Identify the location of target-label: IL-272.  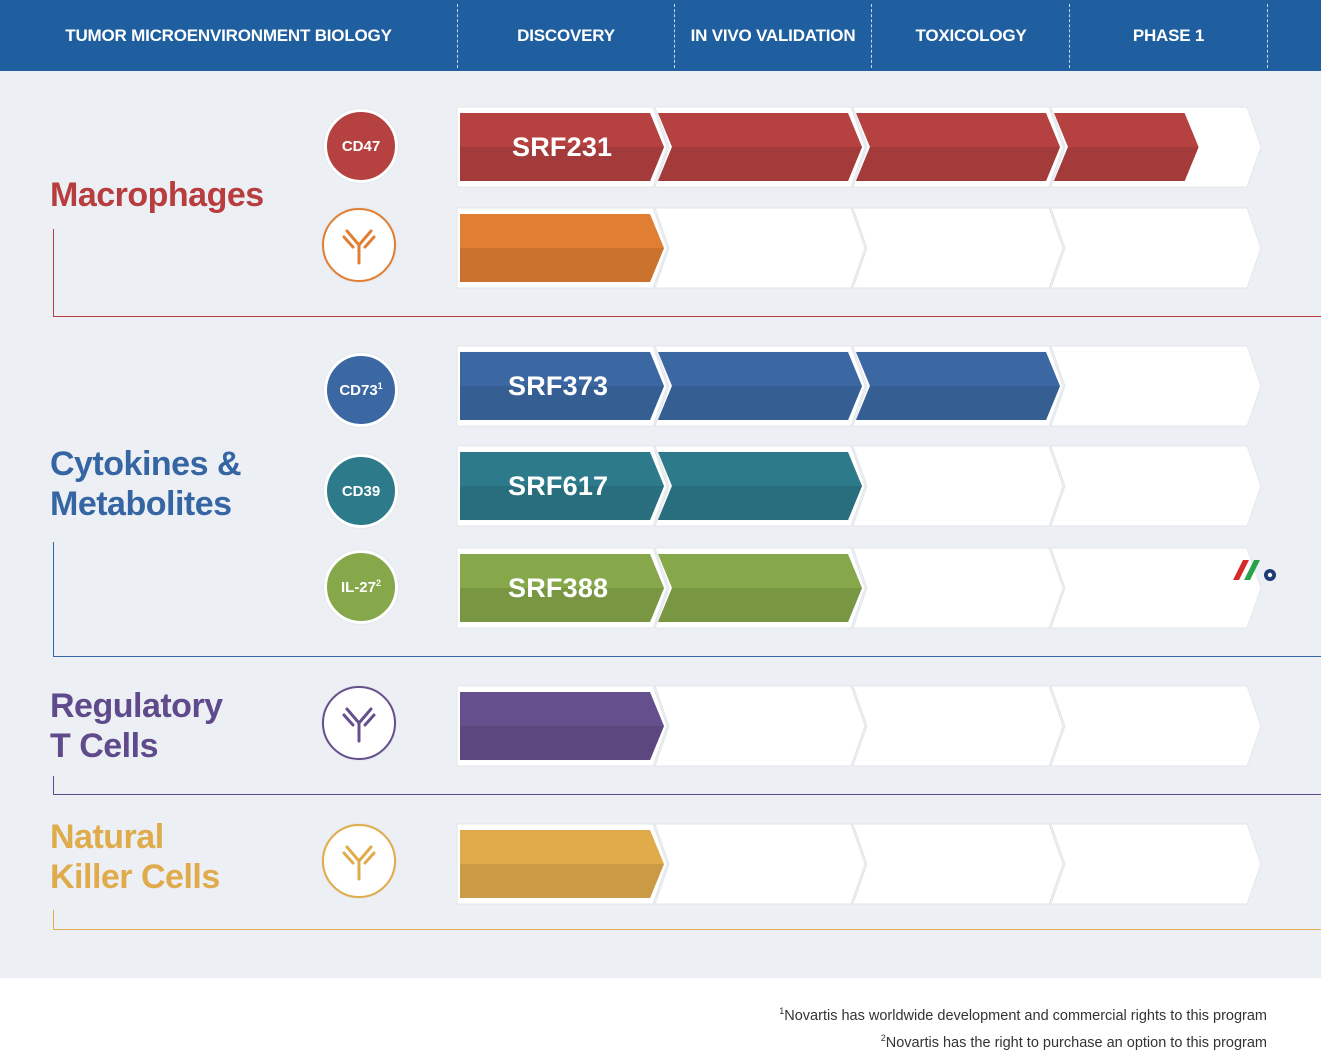
(361, 586).